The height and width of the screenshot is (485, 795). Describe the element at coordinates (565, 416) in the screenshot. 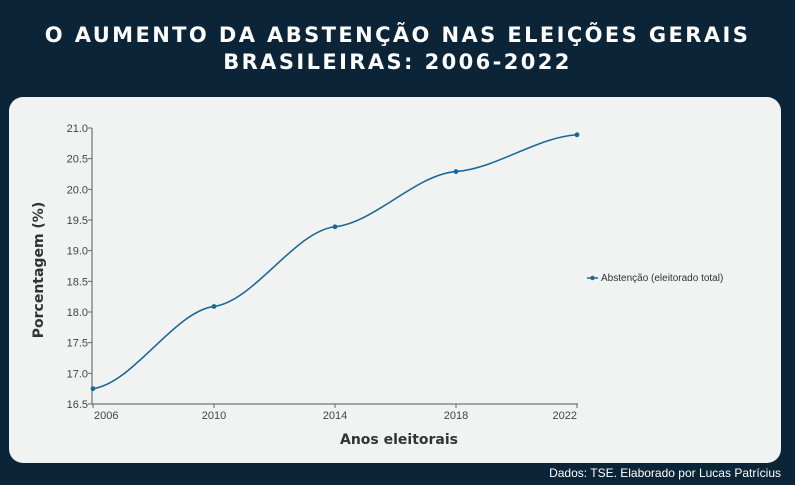

I see `x-tick-label: 2022` at that location.